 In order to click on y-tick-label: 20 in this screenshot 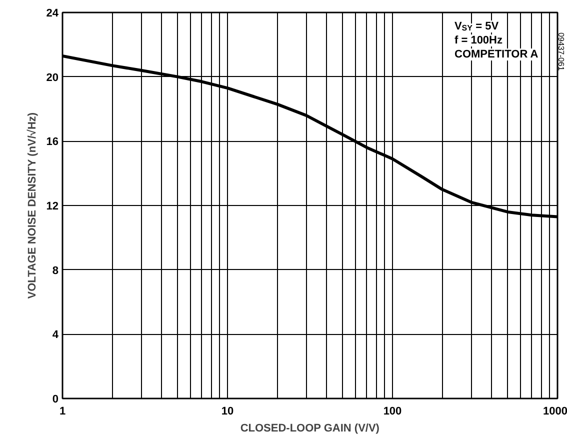, I will do `click(52, 78)`.